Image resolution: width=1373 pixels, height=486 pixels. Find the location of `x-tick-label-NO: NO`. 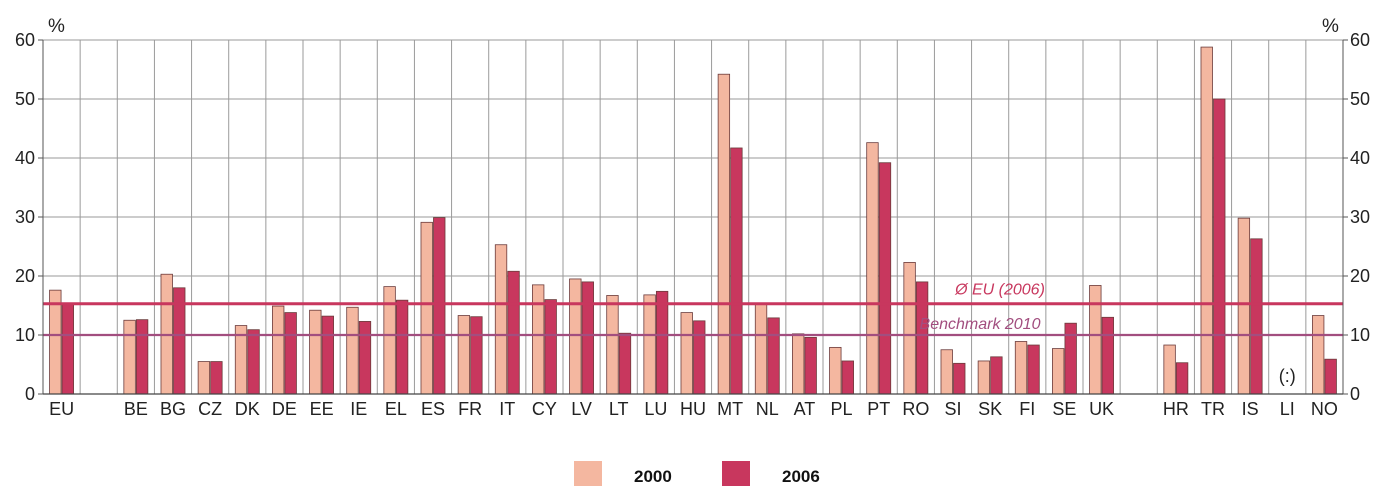

x-tick-label-NO: NO is located at coordinates (1324, 409).